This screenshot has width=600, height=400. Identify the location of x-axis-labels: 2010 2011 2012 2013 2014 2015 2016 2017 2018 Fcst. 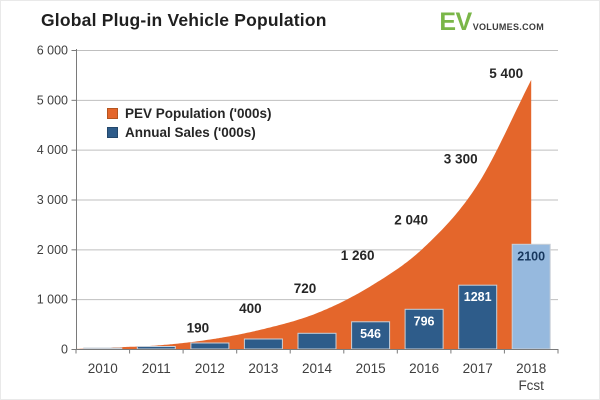
(317, 377).